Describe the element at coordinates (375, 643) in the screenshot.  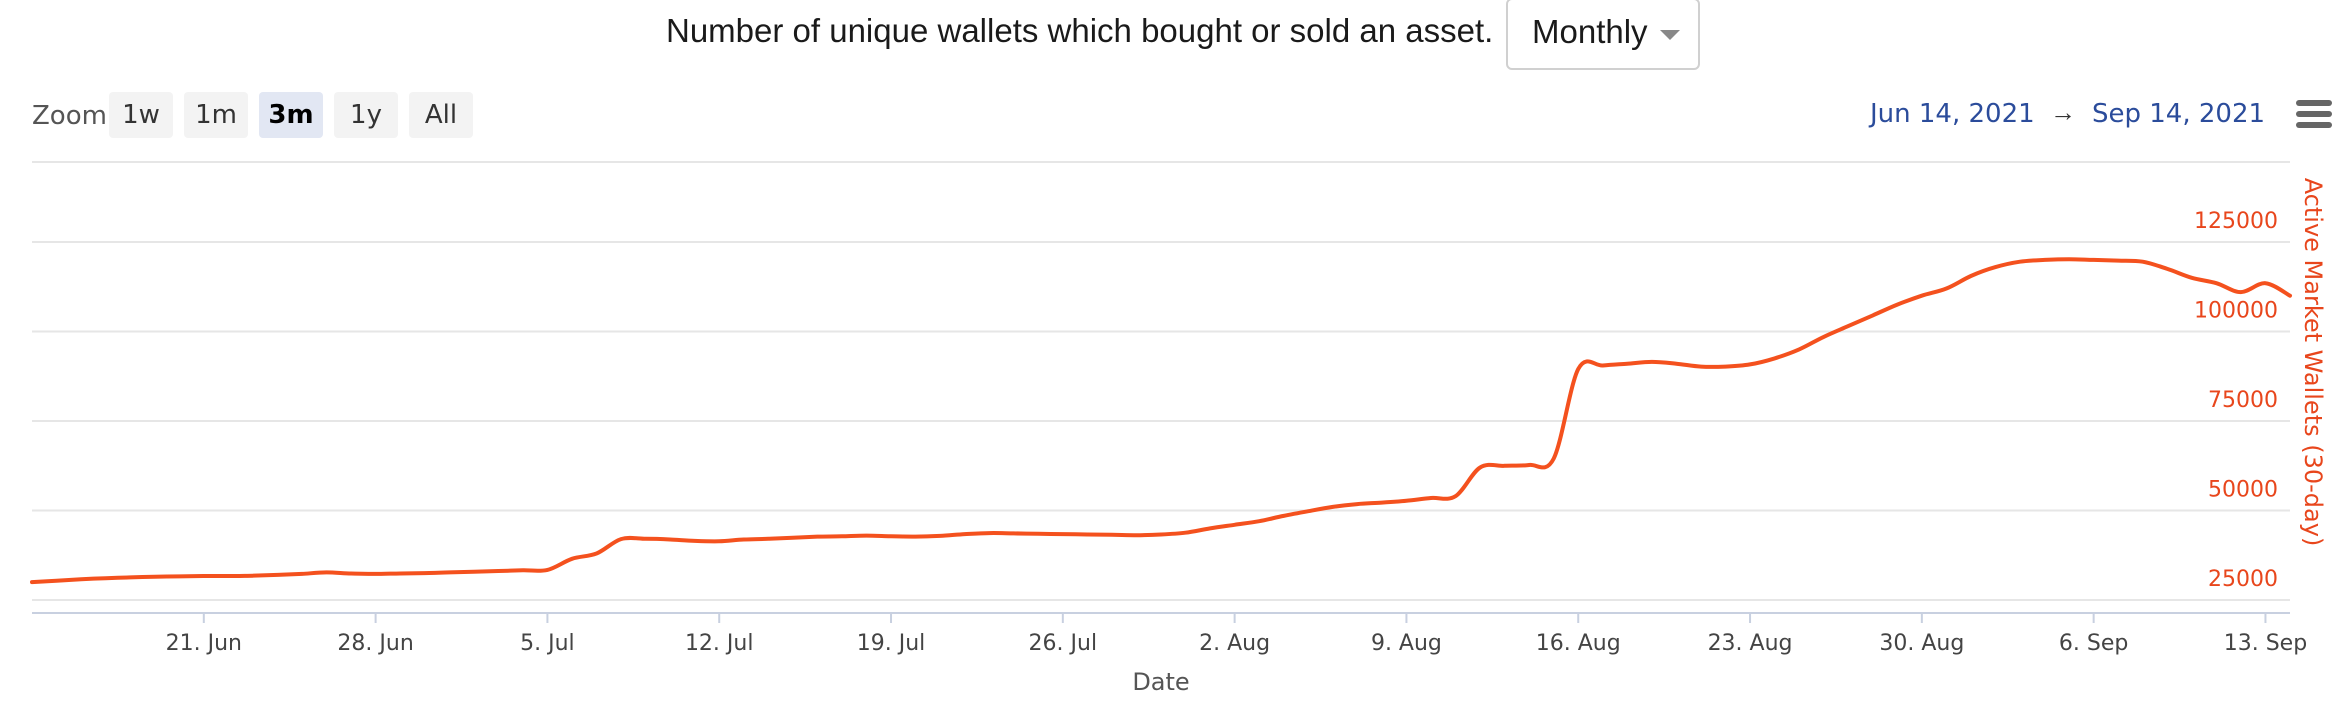
I see `x-tick-label: 28. Jun` at that location.